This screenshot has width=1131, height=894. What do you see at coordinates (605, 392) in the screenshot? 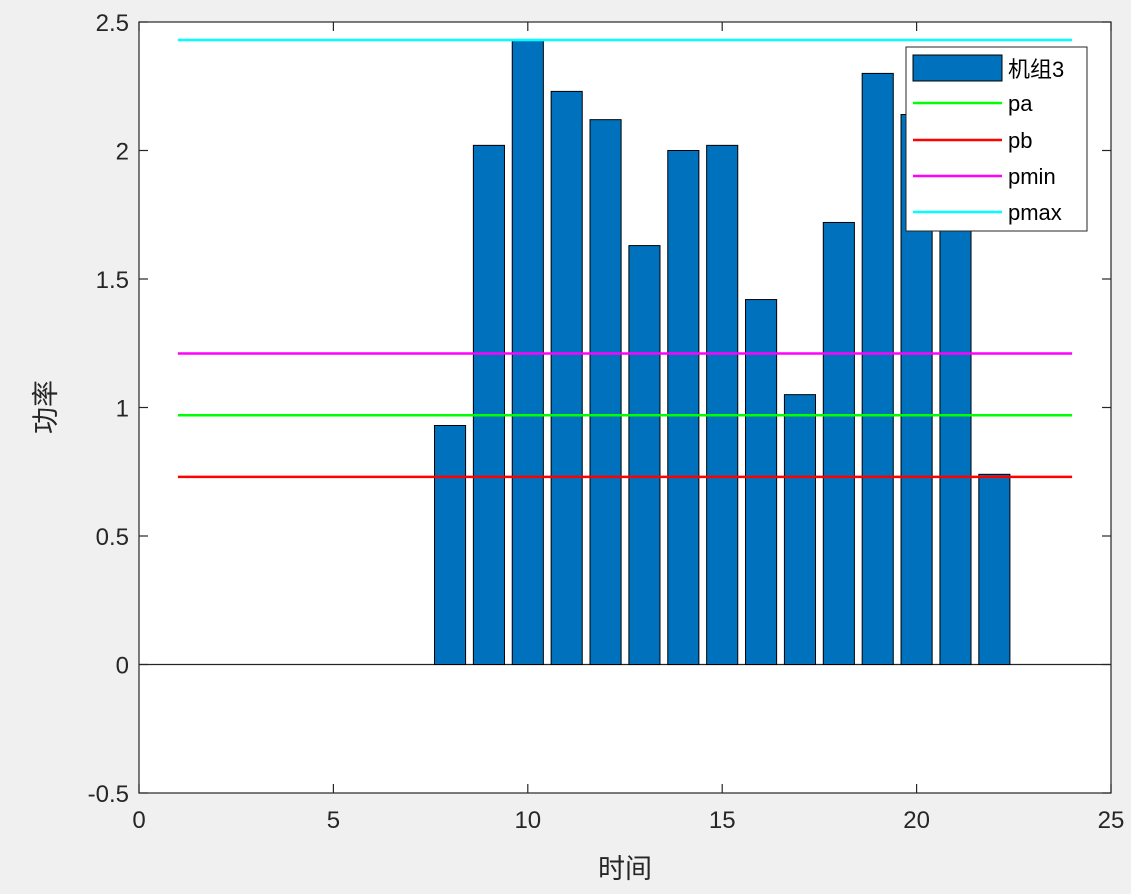
I see `bar-t12` at bounding box center [605, 392].